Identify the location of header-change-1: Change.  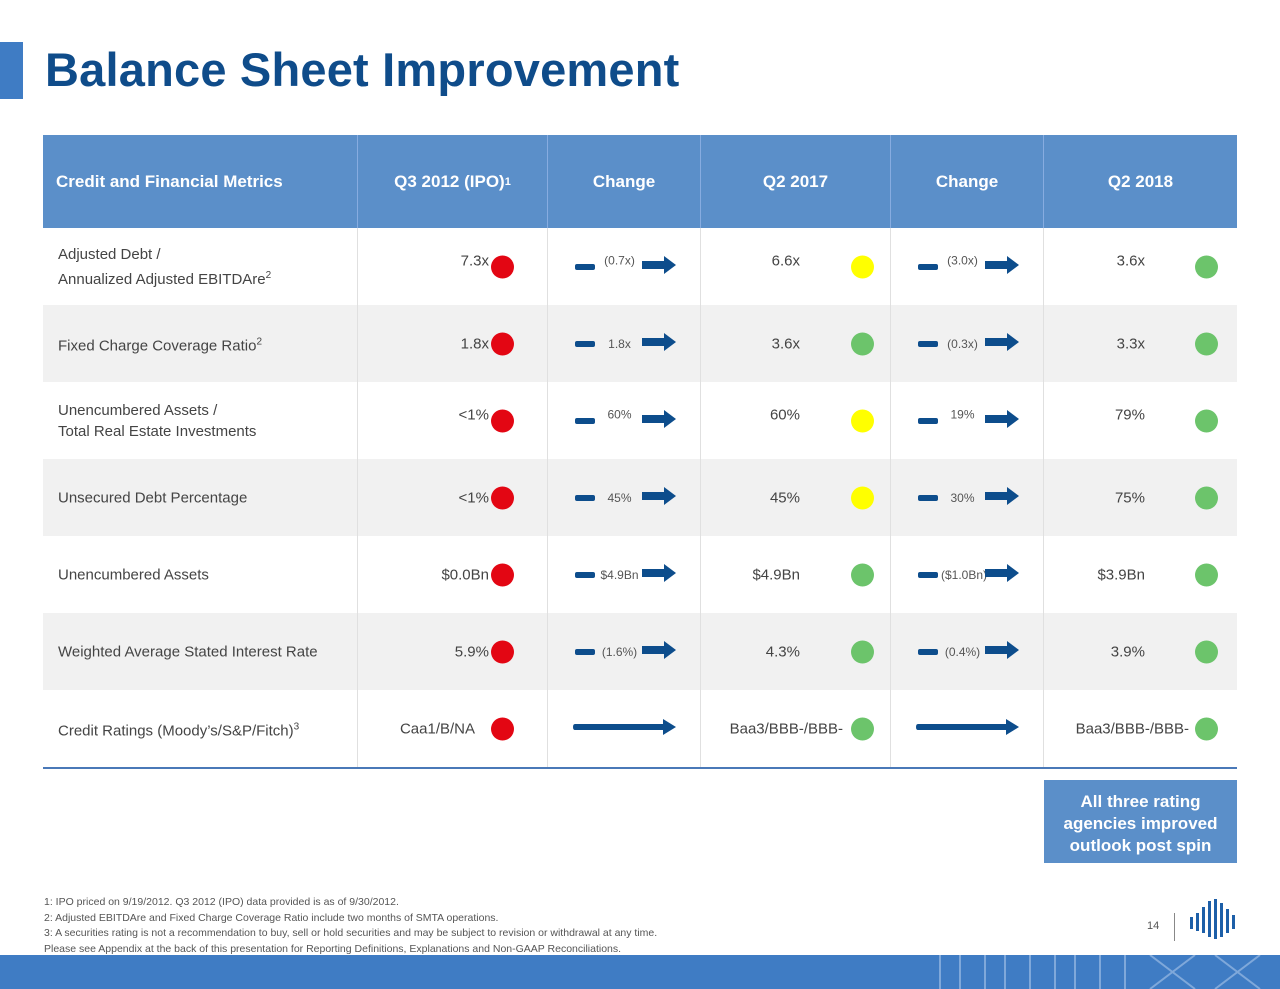
(624, 181).